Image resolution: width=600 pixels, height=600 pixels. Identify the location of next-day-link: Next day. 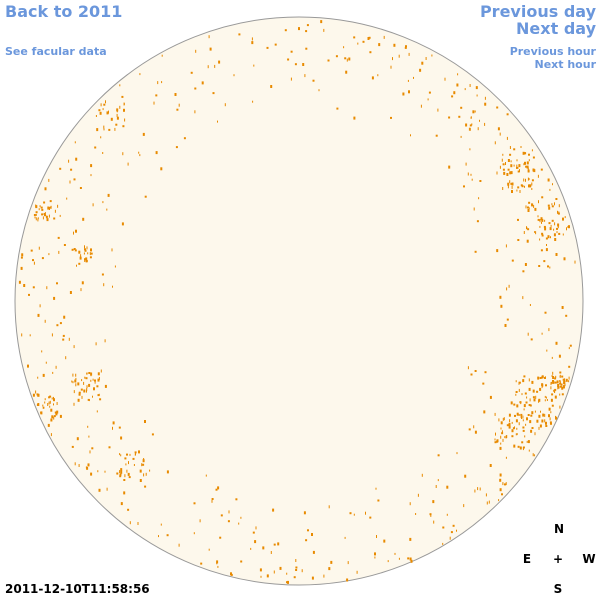
(556, 28).